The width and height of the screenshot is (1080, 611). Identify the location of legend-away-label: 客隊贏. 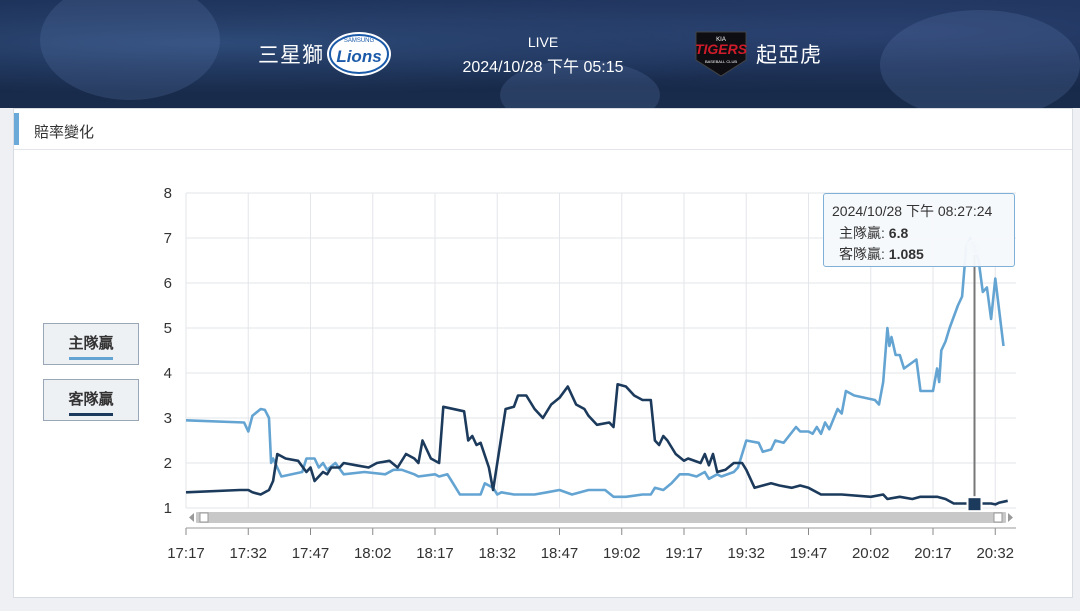
(91, 399).